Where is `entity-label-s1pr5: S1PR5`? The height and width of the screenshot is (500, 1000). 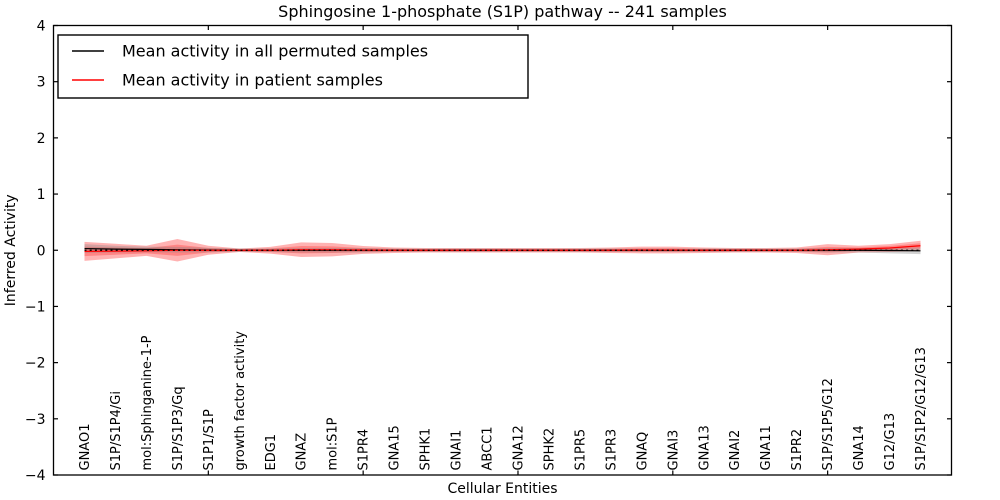 entity-label-s1pr5: S1PR5 is located at coordinates (580, 450).